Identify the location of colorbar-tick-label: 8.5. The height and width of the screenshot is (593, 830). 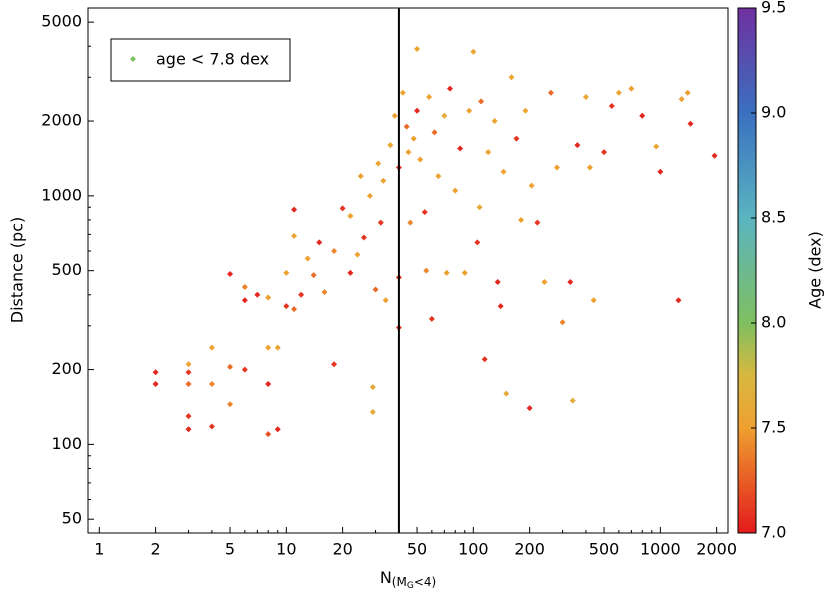
(773, 217).